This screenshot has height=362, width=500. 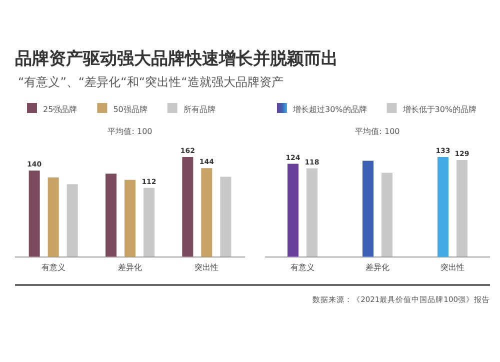 What do you see at coordinates (199, 109) in the screenshot?
I see `legend-label: 所有品牌` at bounding box center [199, 109].